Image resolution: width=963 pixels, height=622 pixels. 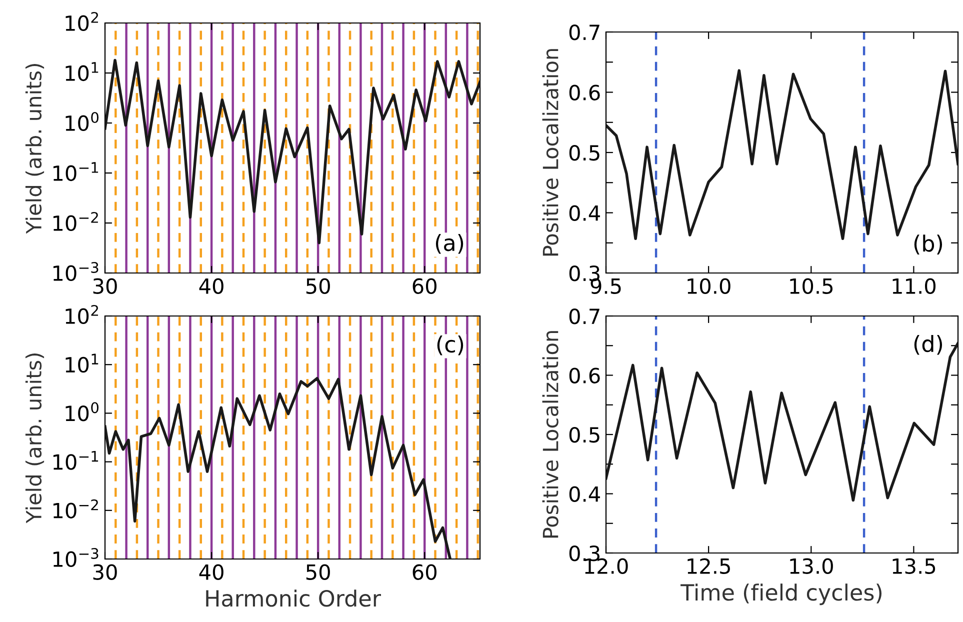 What do you see at coordinates (811, 566) in the screenshot?
I see `x-tick-label: 13.0` at bounding box center [811, 566].